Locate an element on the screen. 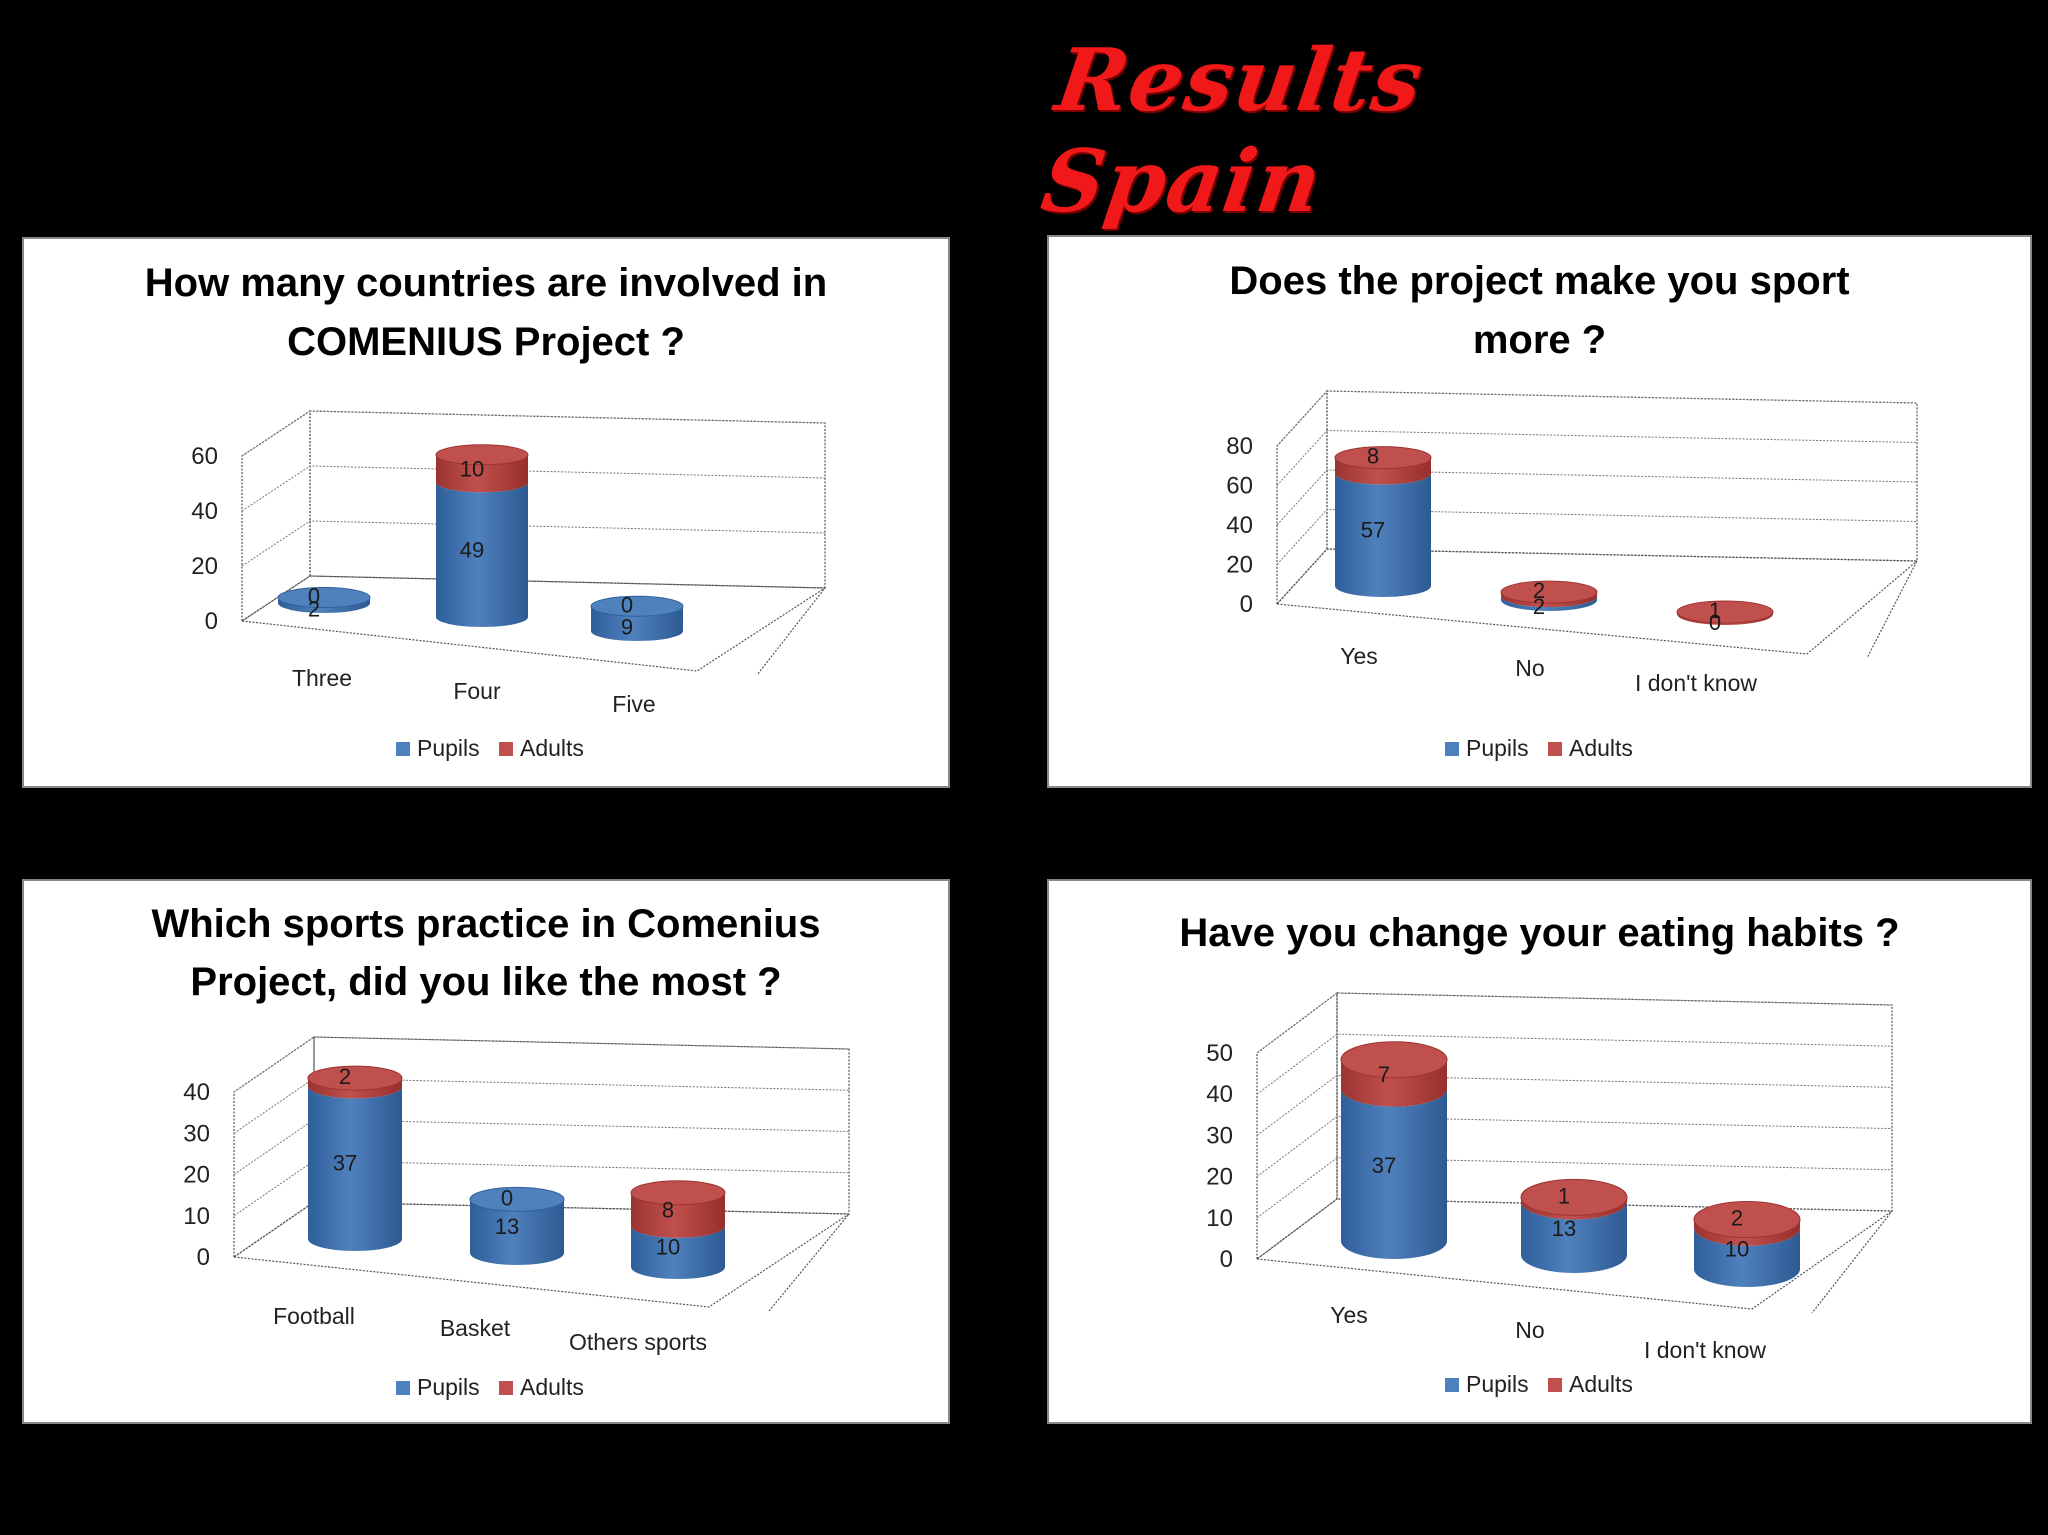 Image resolution: width=2048 pixels, height=1535 pixels. value-label-adults: 7 is located at coordinates (1384, 1074).